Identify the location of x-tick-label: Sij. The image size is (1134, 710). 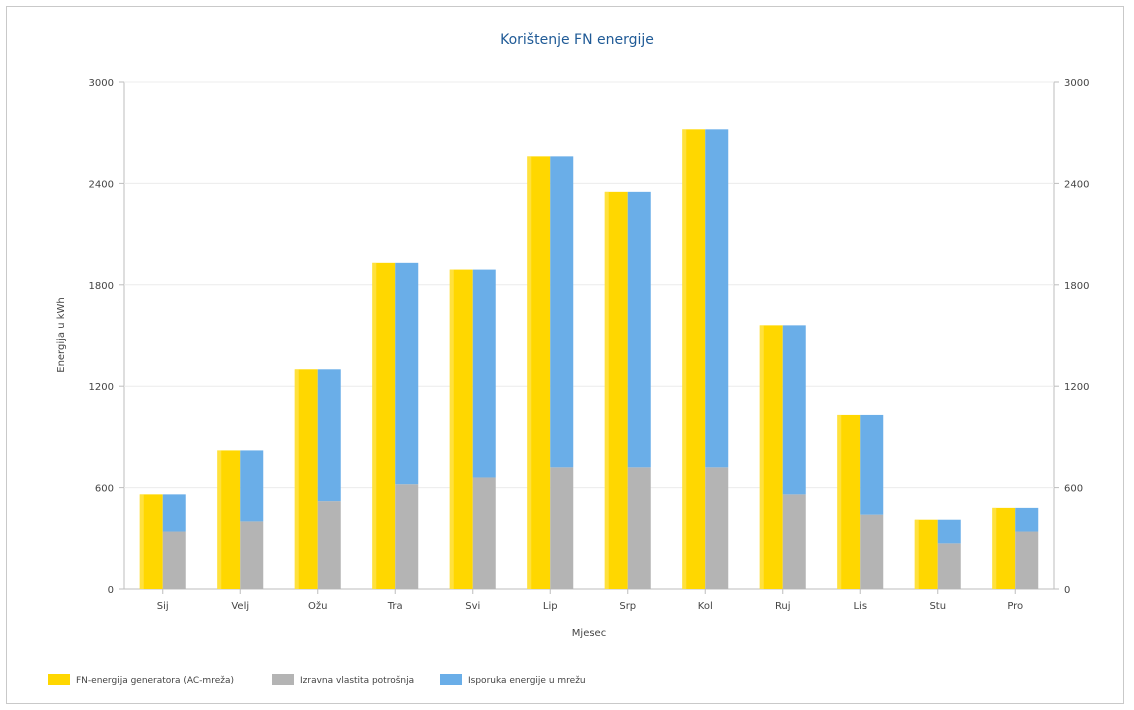
(163, 606).